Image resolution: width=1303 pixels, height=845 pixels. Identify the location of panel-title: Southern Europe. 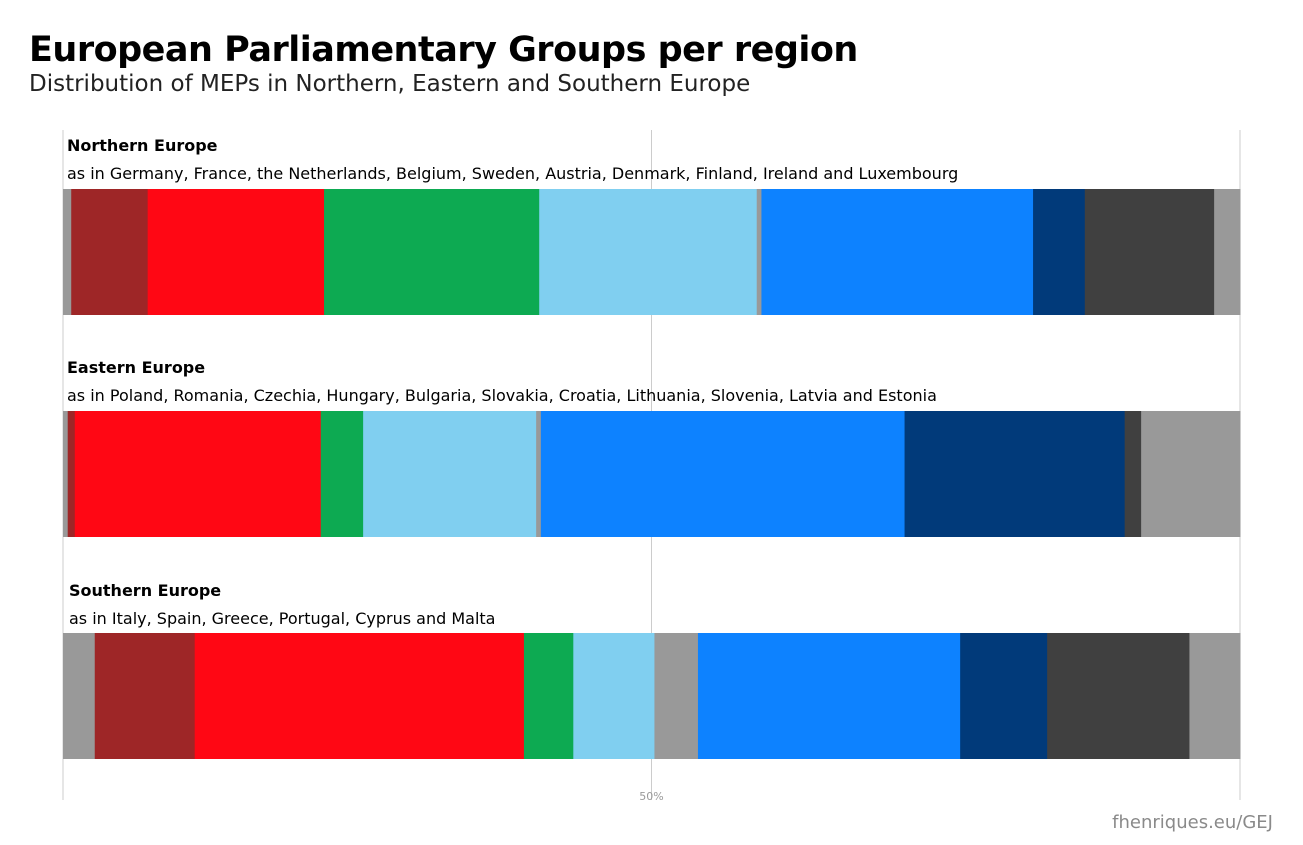
(145, 590).